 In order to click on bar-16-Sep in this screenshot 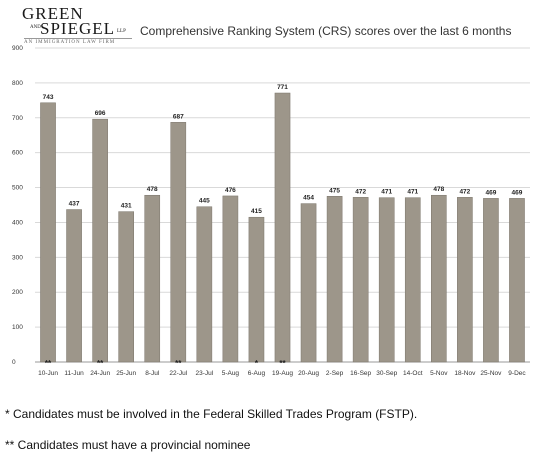, I will do `click(360, 280)`.